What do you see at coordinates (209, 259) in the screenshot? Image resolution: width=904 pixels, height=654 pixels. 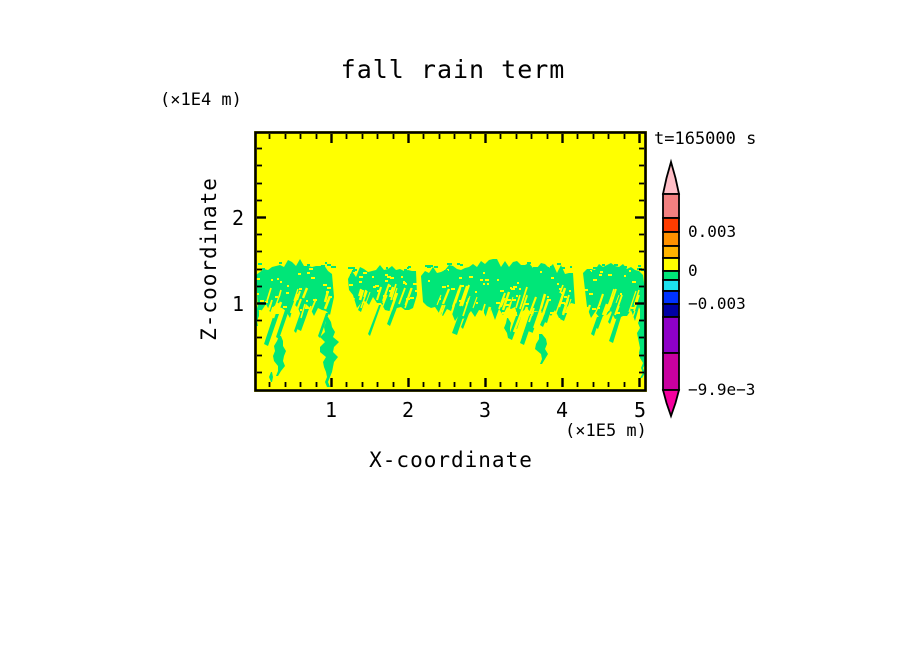 I see `y-axis-label: Z-coordinate` at bounding box center [209, 259].